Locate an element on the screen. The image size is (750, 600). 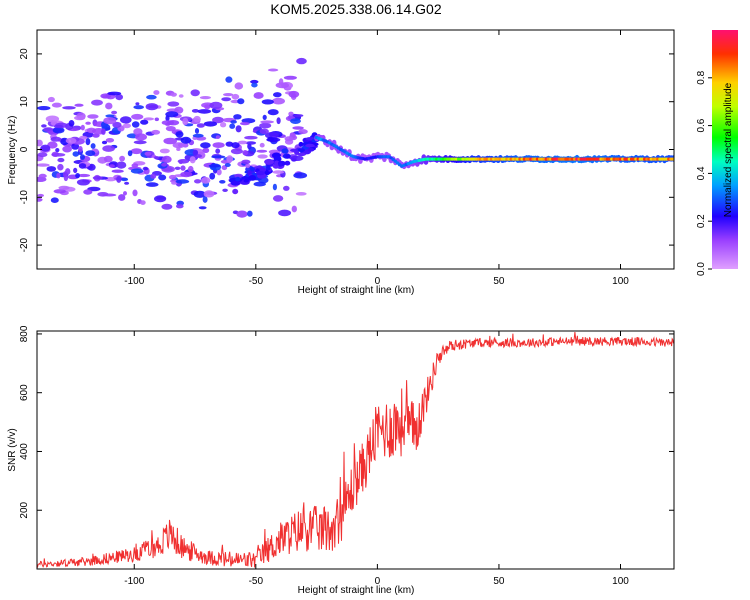
x-tick-label: -50 is located at coordinates (256, 281).